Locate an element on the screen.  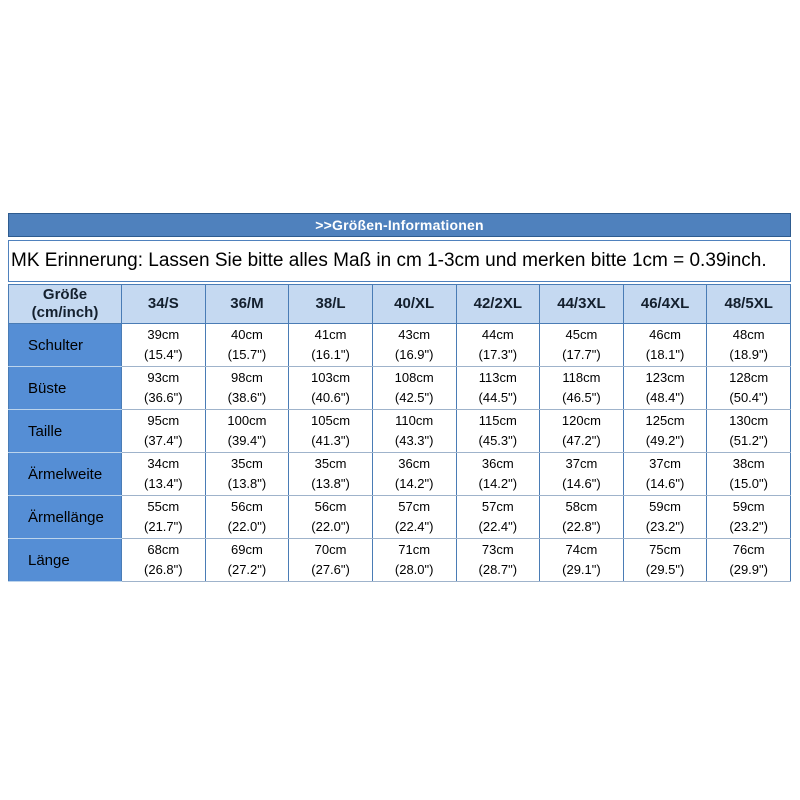
size-cell: 41cm (16.1") is located at coordinates (330, 345).